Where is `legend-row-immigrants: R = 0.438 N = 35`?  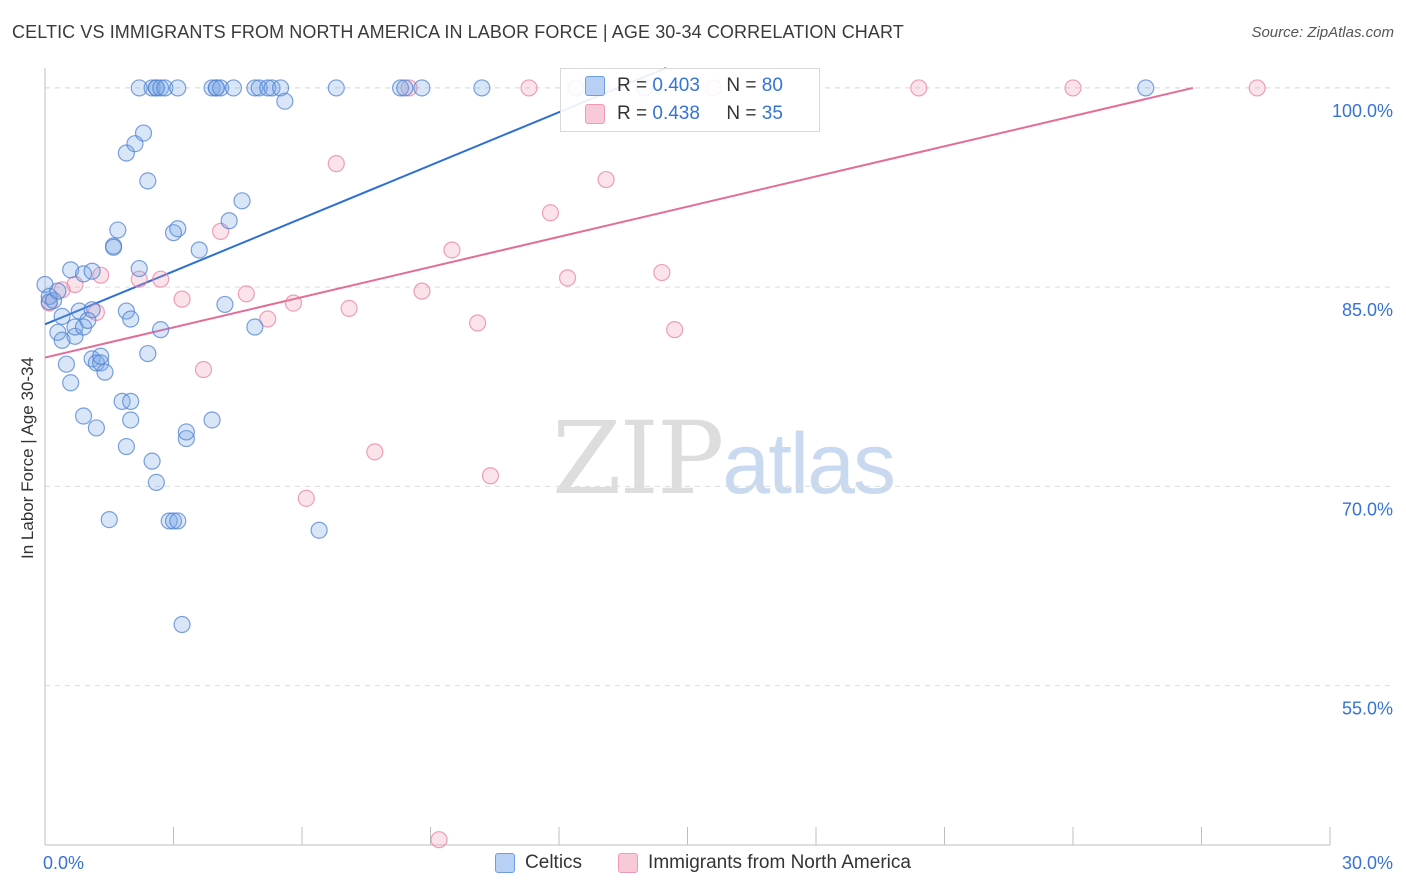 legend-row-immigrants: R = 0.438 N = 35 is located at coordinates (684, 114).